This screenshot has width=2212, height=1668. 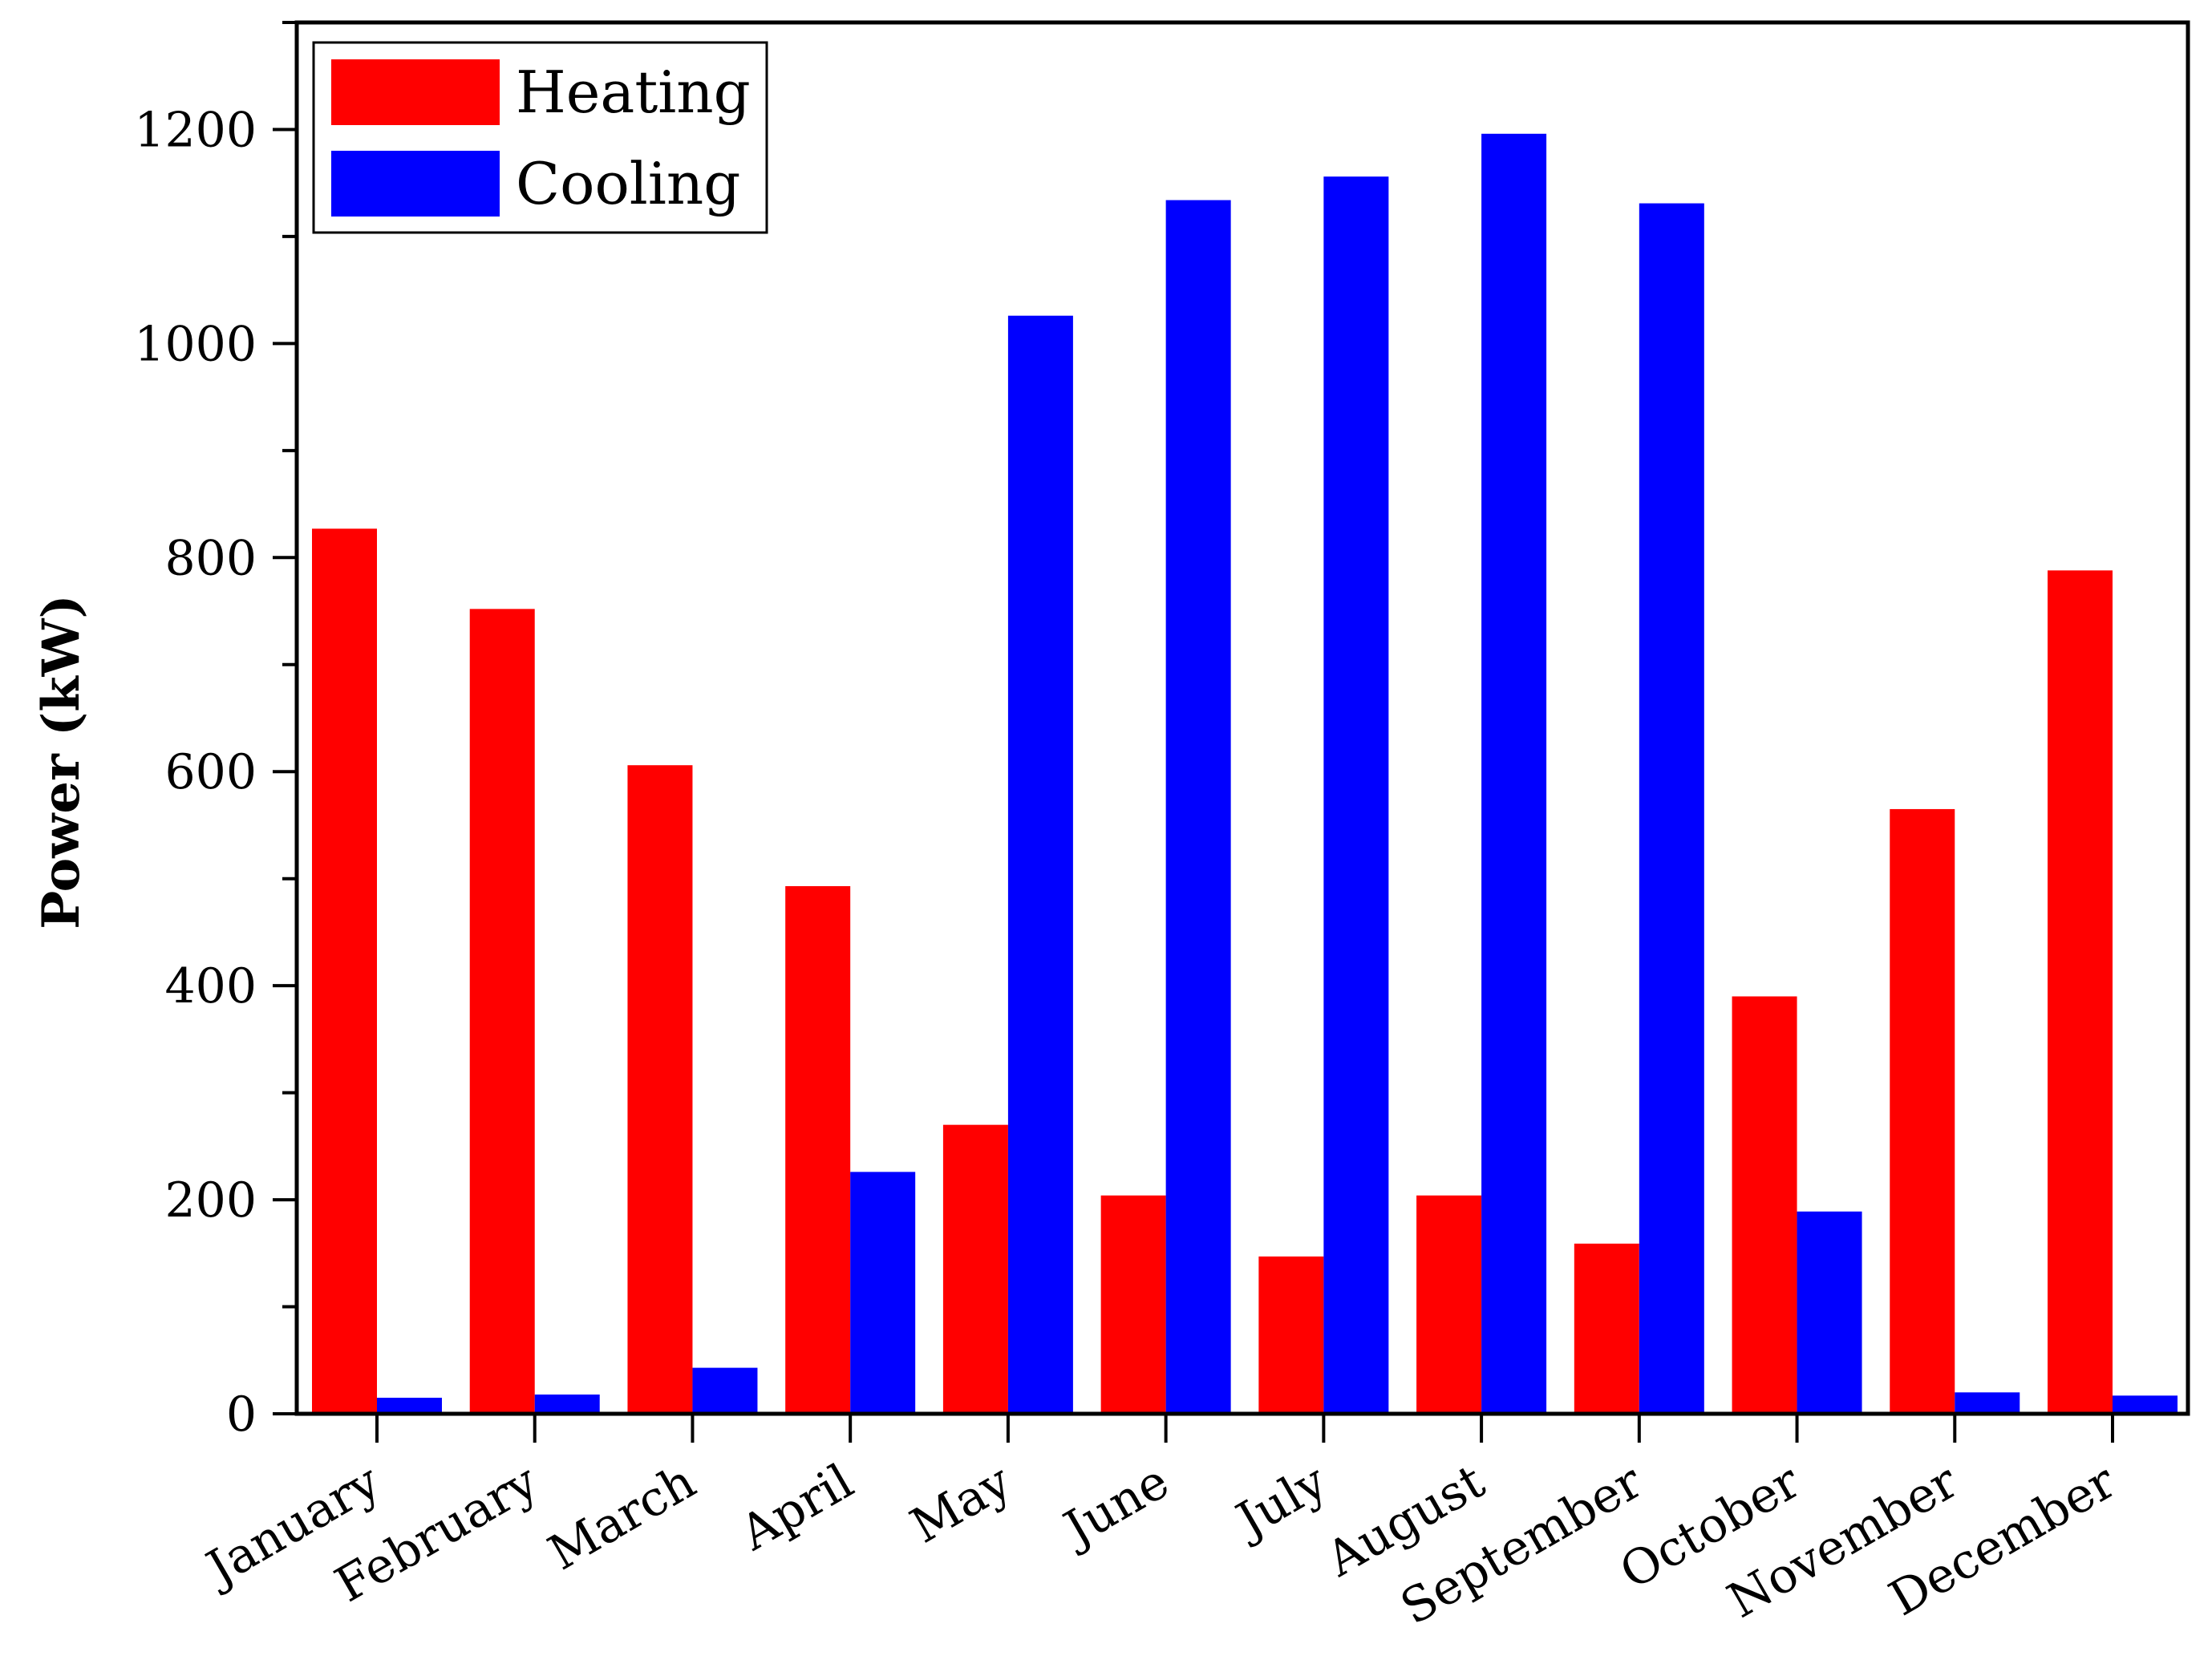 What do you see at coordinates (1040, 865) in the screenshot?
I see `bar-cooling-may` at bounding box center [1040, 865].